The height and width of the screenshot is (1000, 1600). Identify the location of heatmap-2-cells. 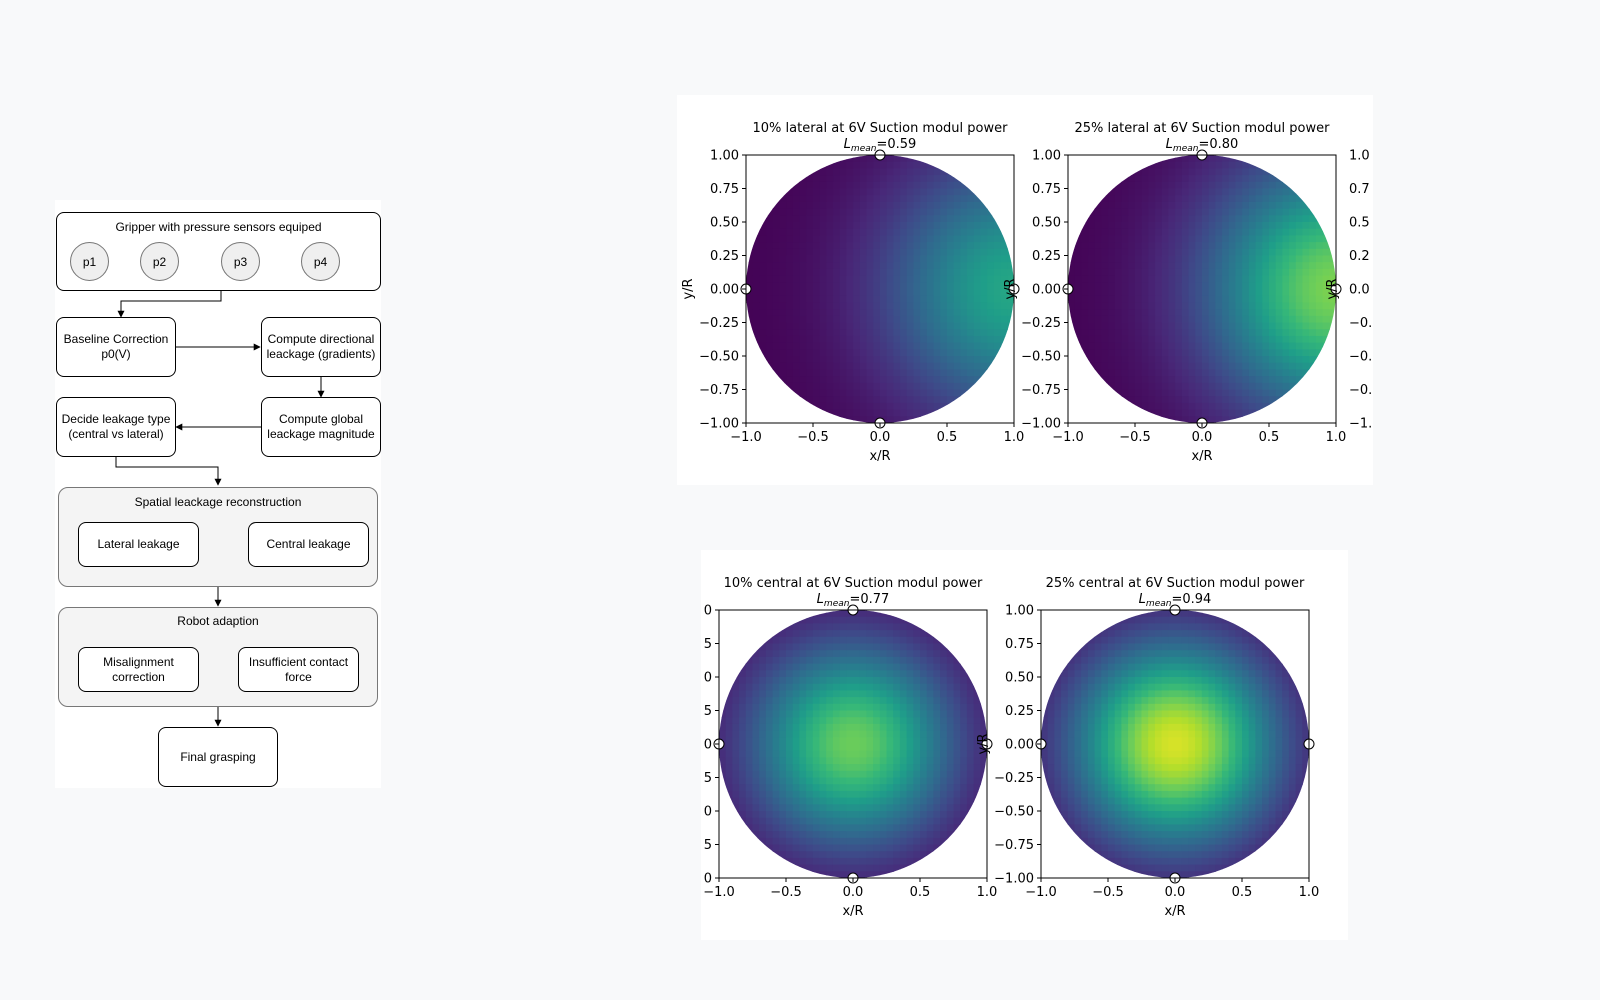
(853, 744).